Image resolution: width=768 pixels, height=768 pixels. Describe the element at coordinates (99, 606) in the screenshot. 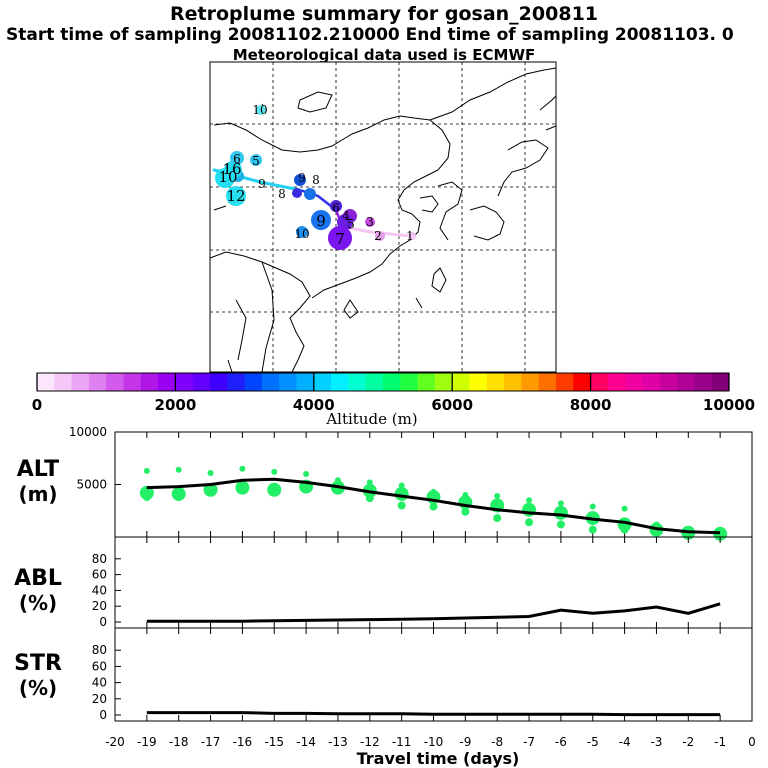

I see `y-tick-label: 20` at that location.